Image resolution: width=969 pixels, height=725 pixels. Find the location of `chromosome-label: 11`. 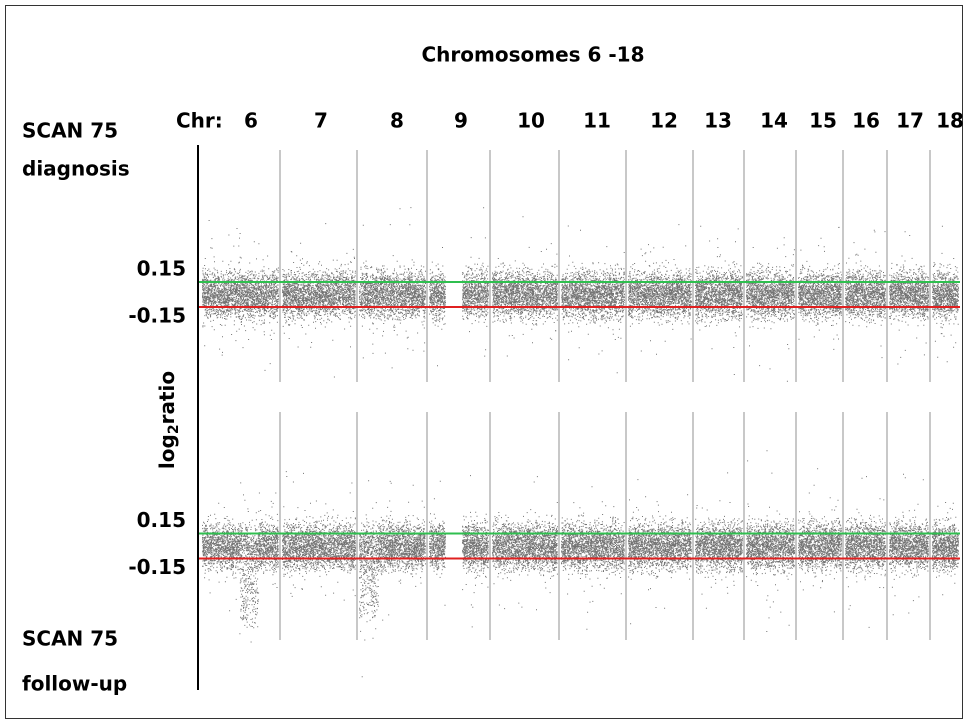

chromosome-label: 11 is located at coordinates (597, 121).